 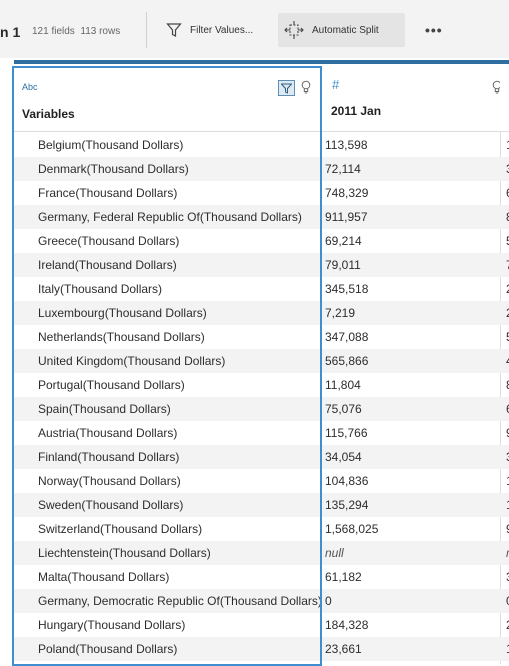 What do you see at coordinates (121, 337) in the screenshot?
I see `cell-variable: Netherlands(Thousand Dollars)` at bounding box center [121, 337].